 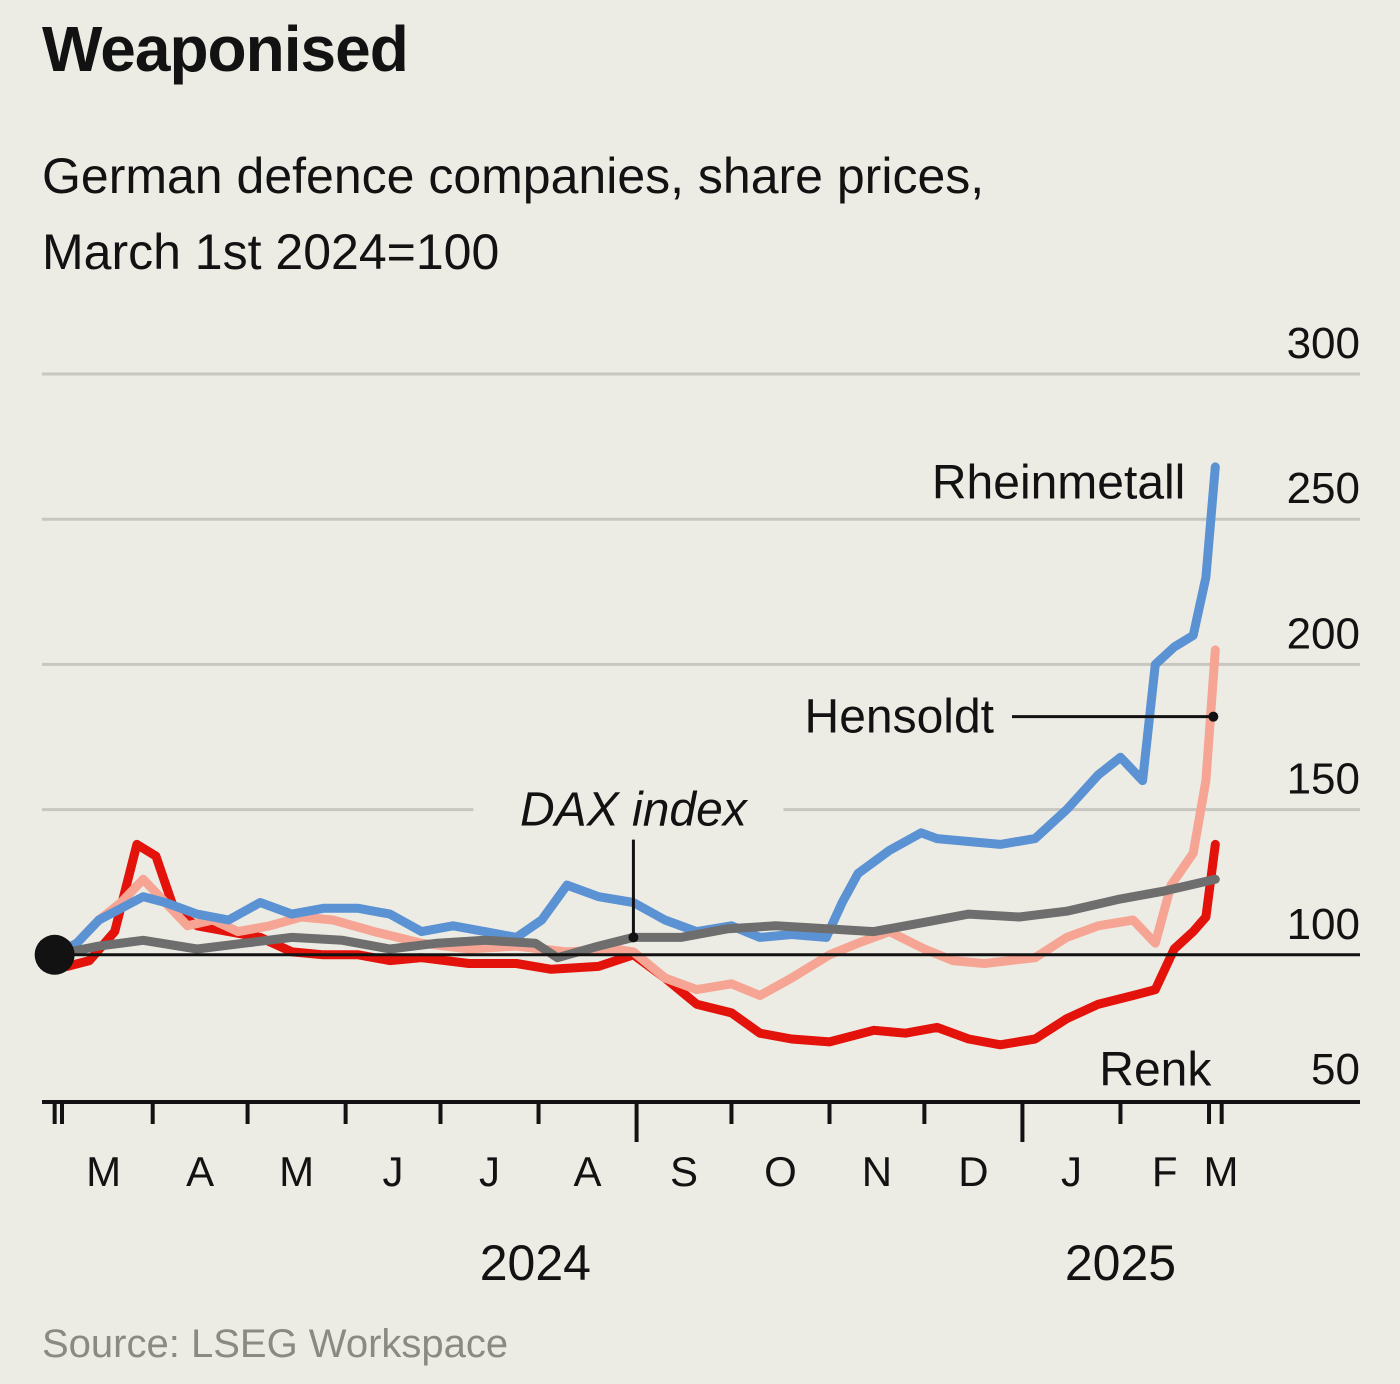 What do you see at coordinates (54, 954) in the screenshot?
I see `start-point-marker` at bounding box center [54, 954].